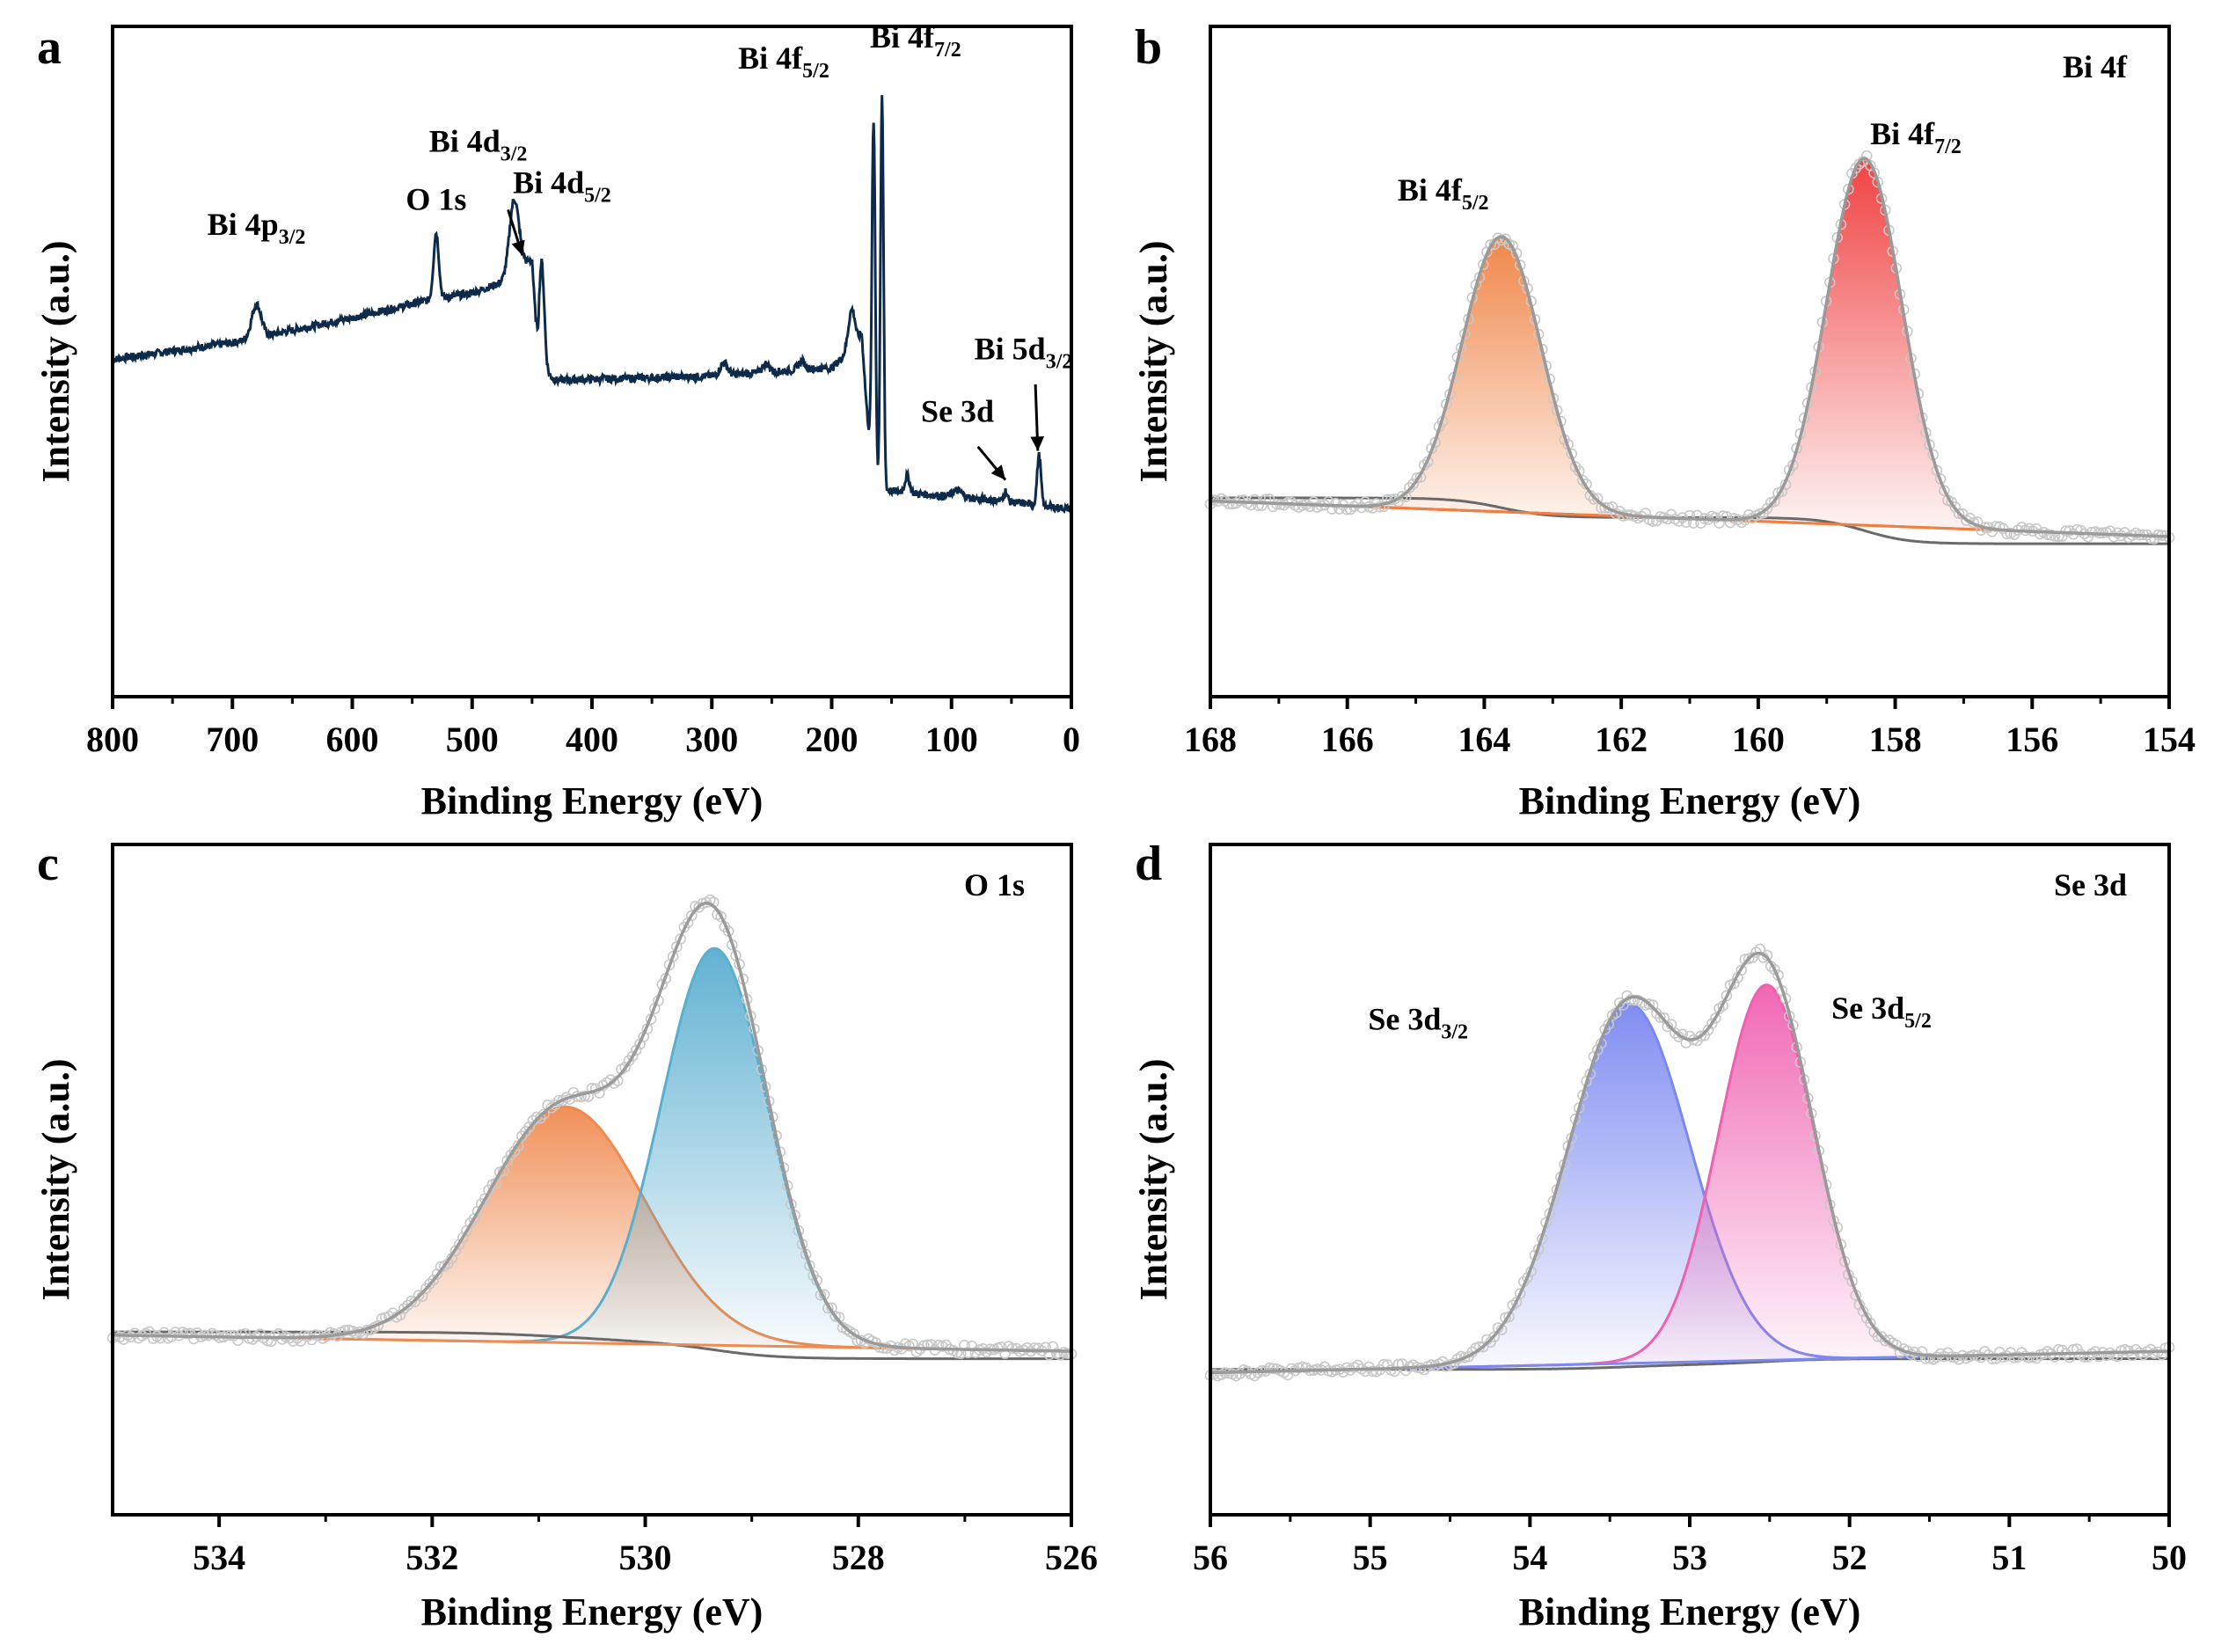 Image resolution: width=2214 pixels, height=1652 pixels. I want to click on panel-a-x-tick-label: 100, so click(952, 739).